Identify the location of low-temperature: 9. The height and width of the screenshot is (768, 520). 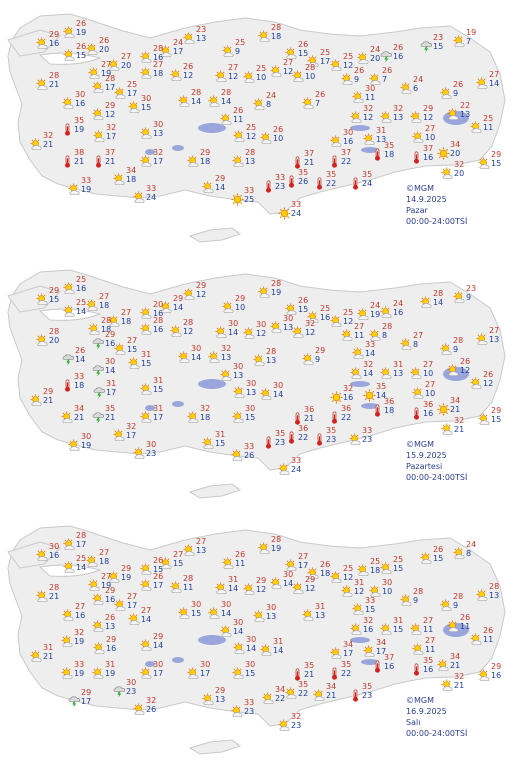
(357, 79).